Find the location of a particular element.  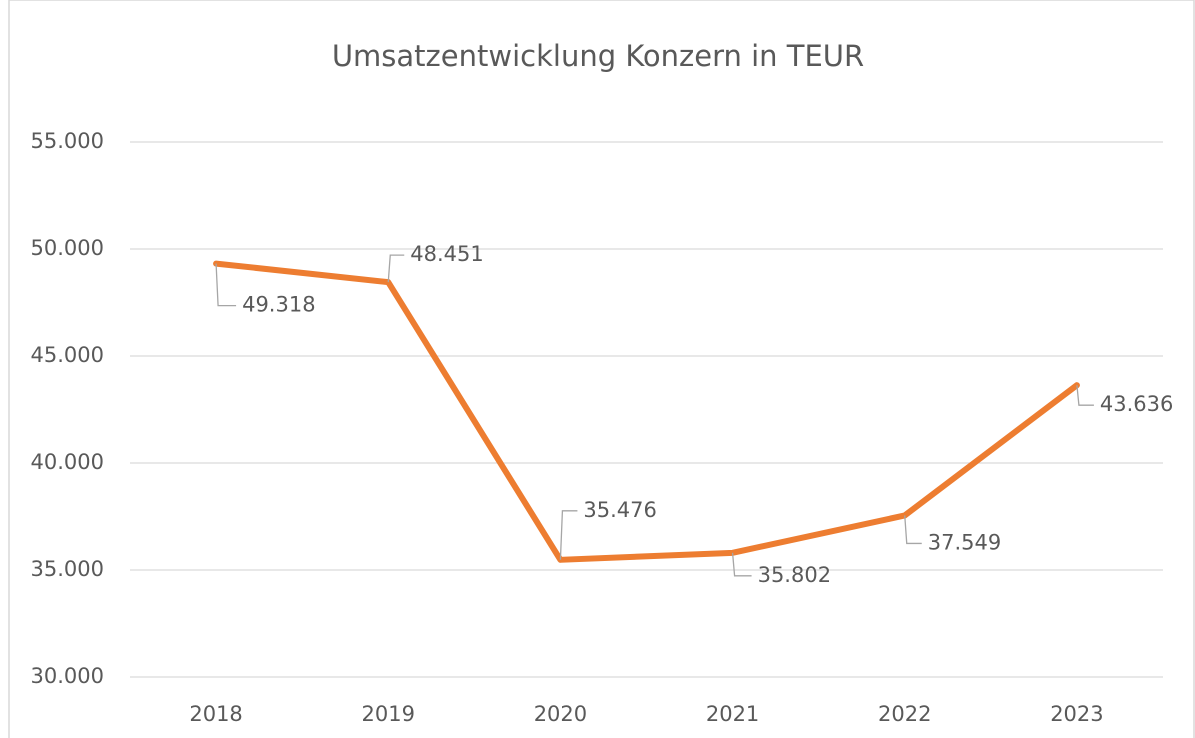

x-tick-label: 2020 is located at coordinates (560, 714).